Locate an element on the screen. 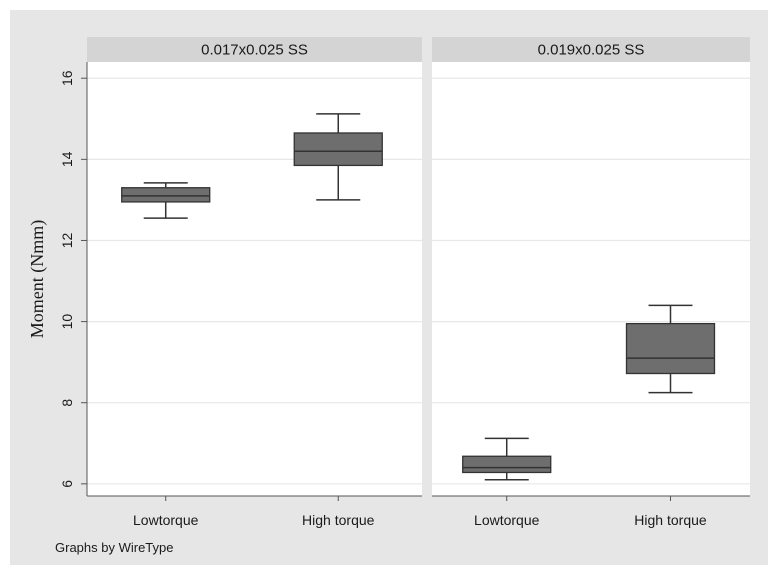 The image size is (774, 576). panel-title: 0.017x0.025 SS is located at coordinates (254, 50).